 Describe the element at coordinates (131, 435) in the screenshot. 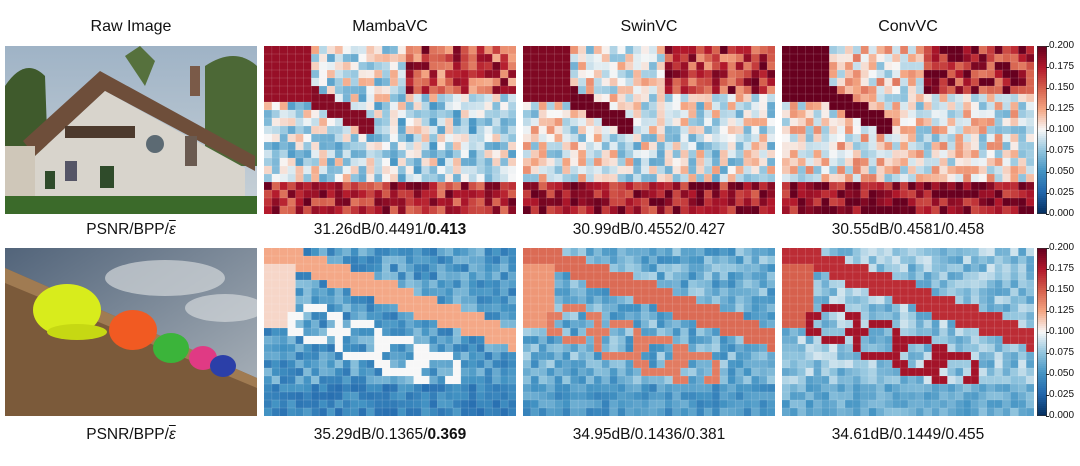

I see `caption-hats-raw: PSNR/BPP/ε` at that location.